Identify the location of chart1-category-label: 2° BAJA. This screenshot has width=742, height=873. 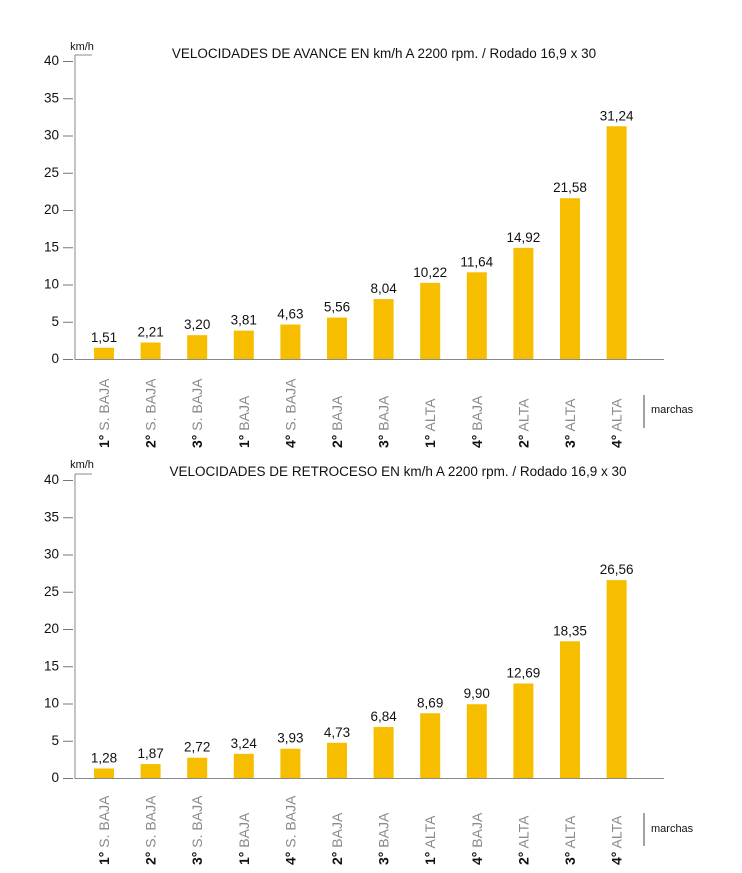
(337, 421).